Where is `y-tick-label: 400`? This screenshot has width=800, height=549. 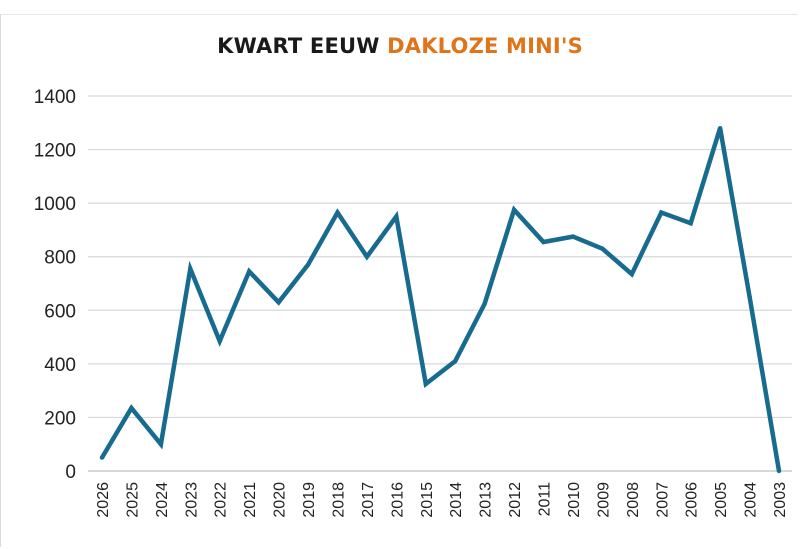 y-tick-label: 400 is located at coordinates (60, 365).